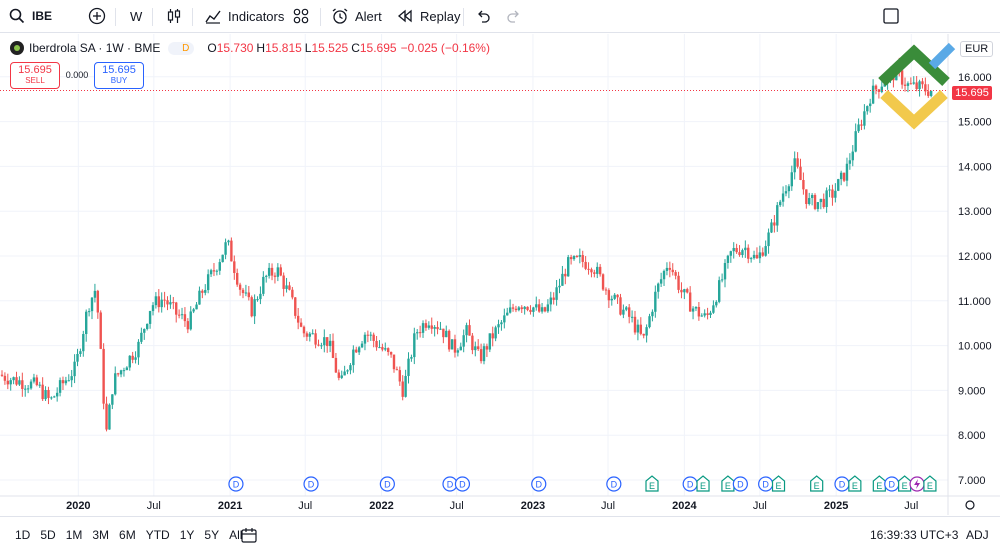 The height and width of the screenshot is (553, 1000). Describe the element at coordinates (387, 484) in the screenshot. I see `dividend-marker` at that location.